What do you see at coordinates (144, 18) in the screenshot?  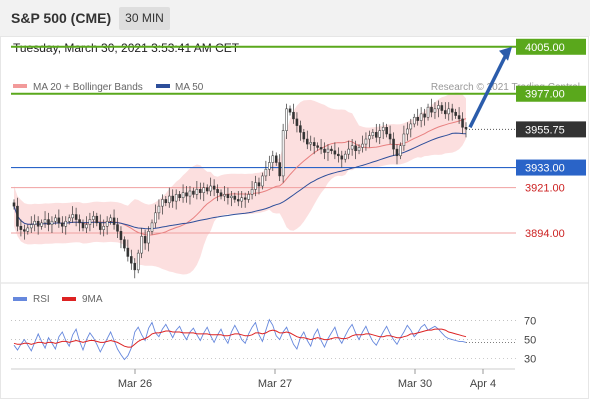 I see `interval-badge: 30 MIN` at bounding box center [144, 18].